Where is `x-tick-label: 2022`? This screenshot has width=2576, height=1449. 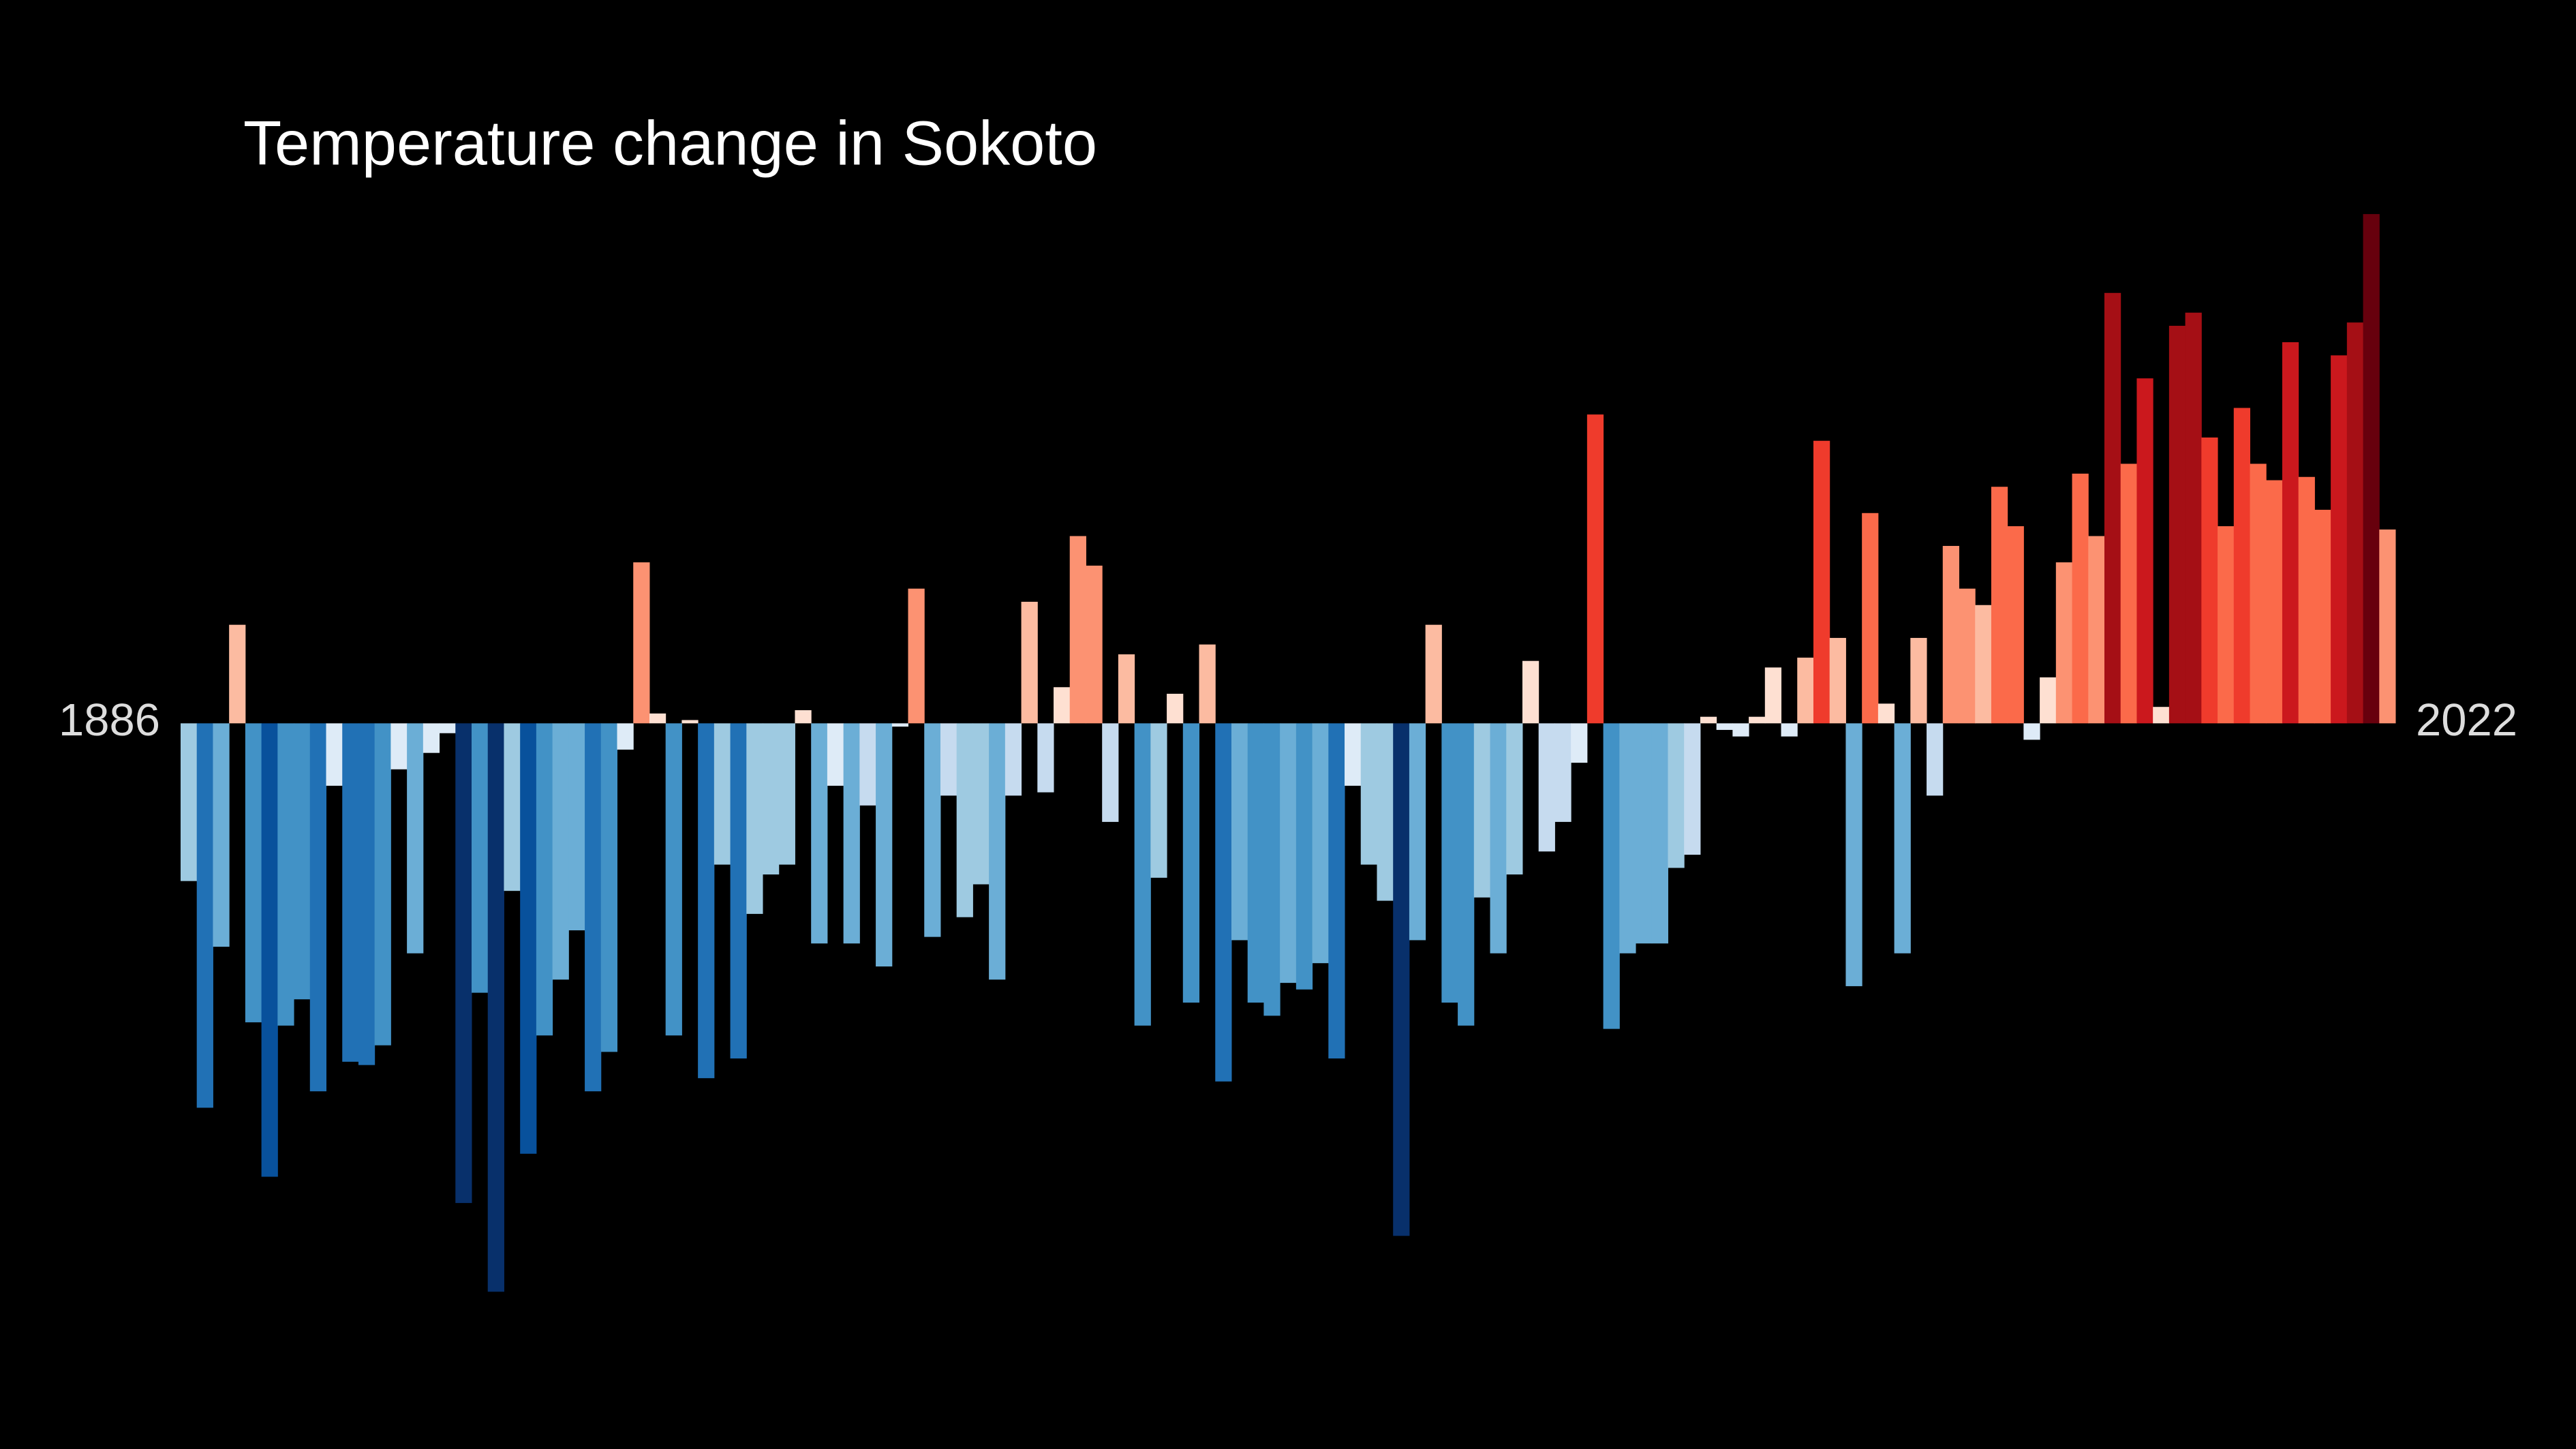
x-tick-label: 2022 is located at coordinates (2466, 721).